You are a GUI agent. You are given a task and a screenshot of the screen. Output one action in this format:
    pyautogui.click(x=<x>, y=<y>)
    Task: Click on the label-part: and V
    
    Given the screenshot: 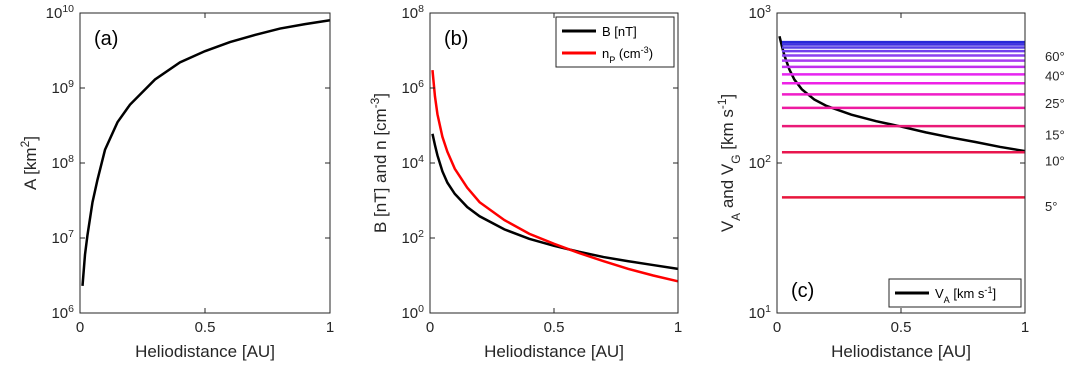 What is the action you would take?
    pyautogui.click(x=727, y=188)
    